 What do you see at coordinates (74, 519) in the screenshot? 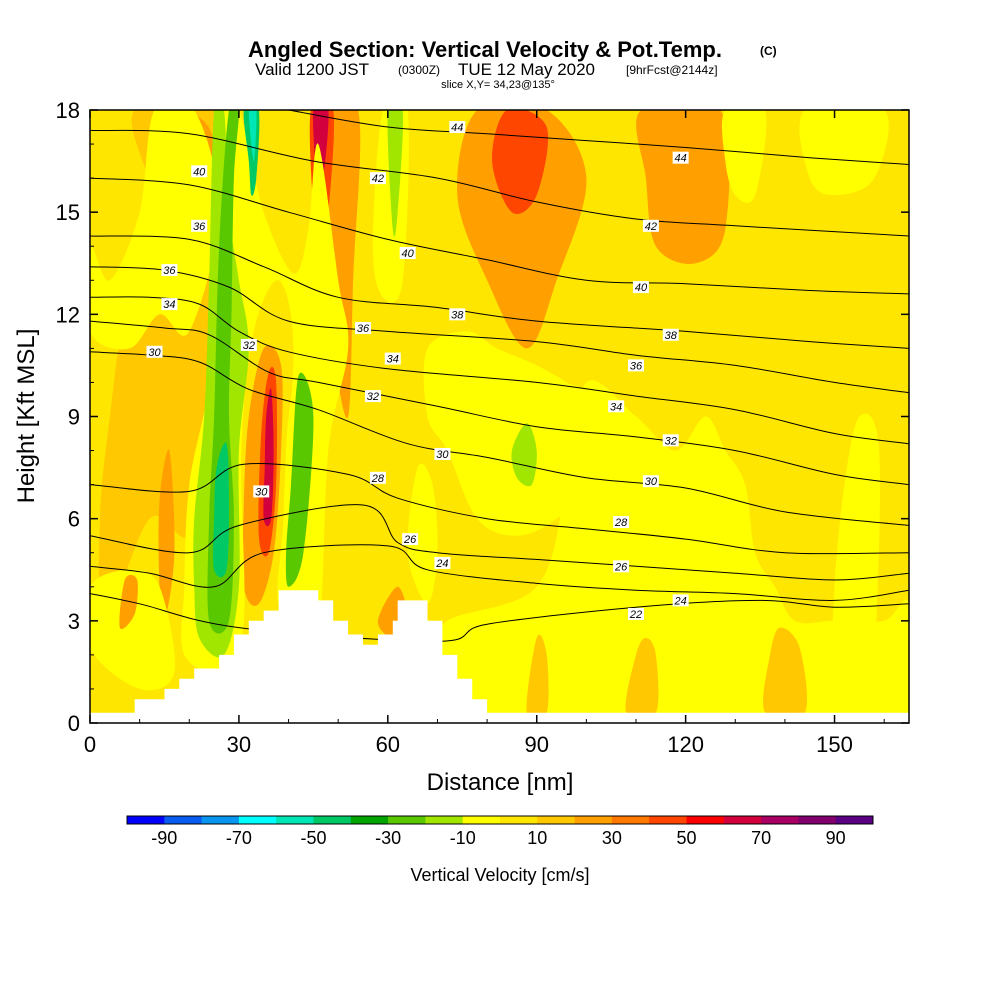
I see `y-tick-label: 6` at bounding box center [74, 519].